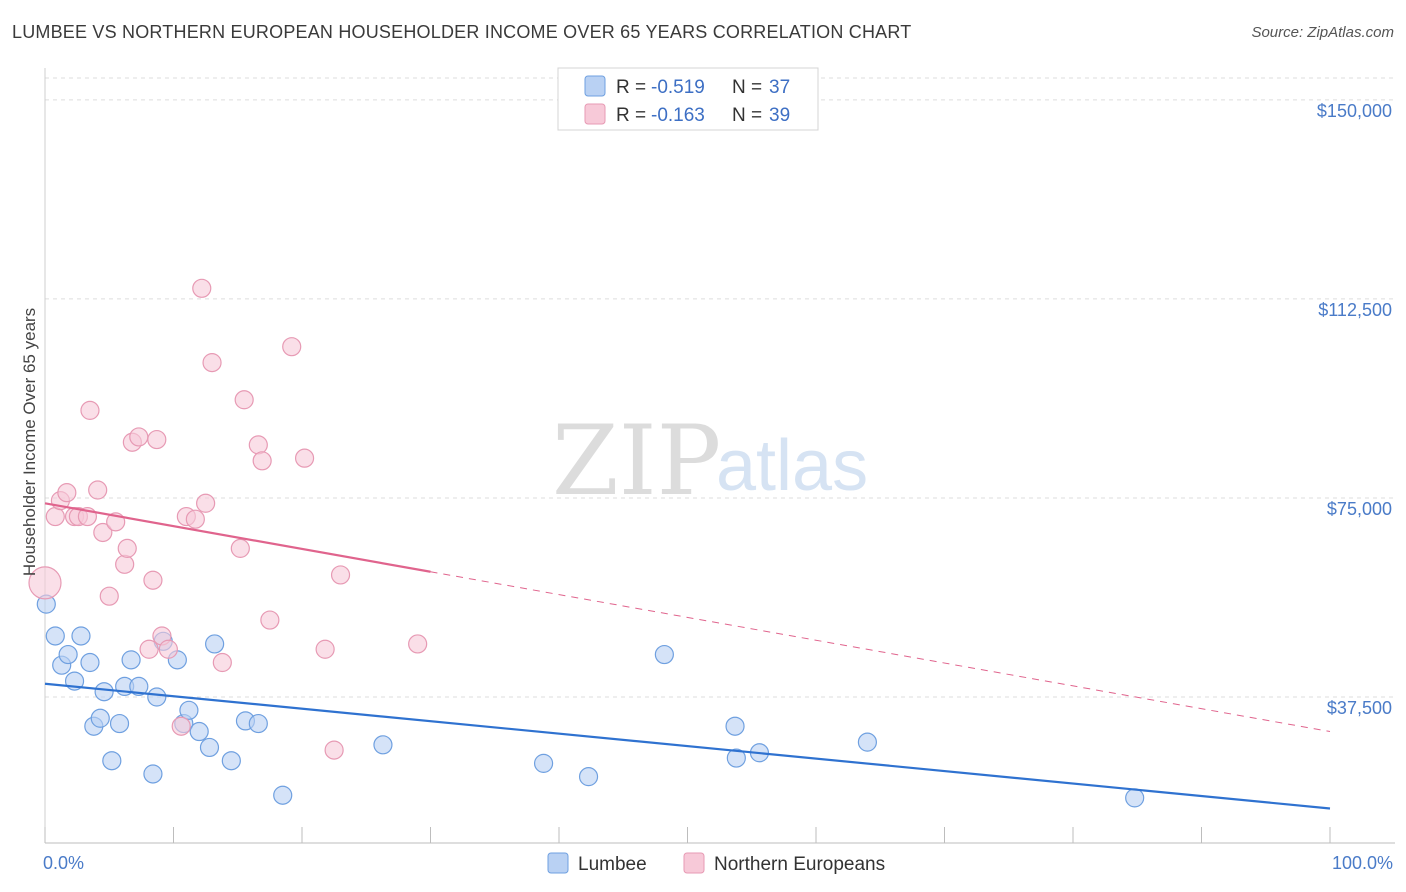 The image size is (1406, 892). I want to click on x-tick-label: 0.0%, so click(63, 863).